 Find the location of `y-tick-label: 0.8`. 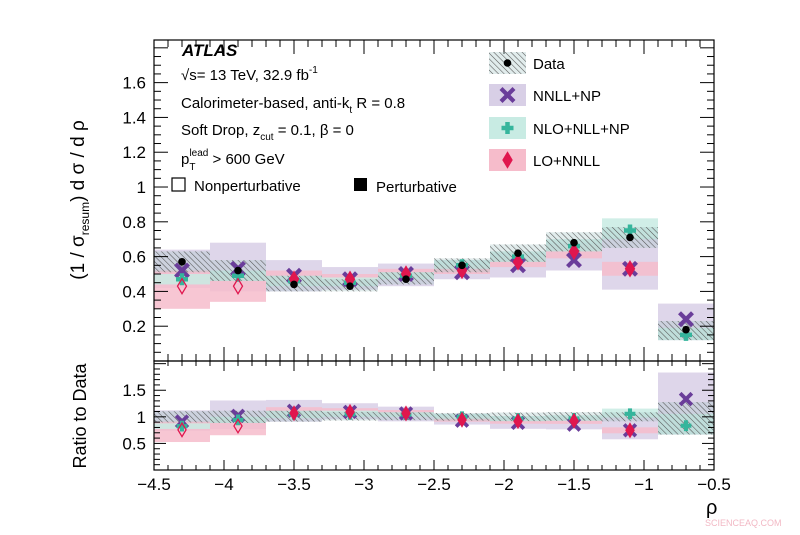

y-tick-label: 0.8 is located at coordinates (134, 222).